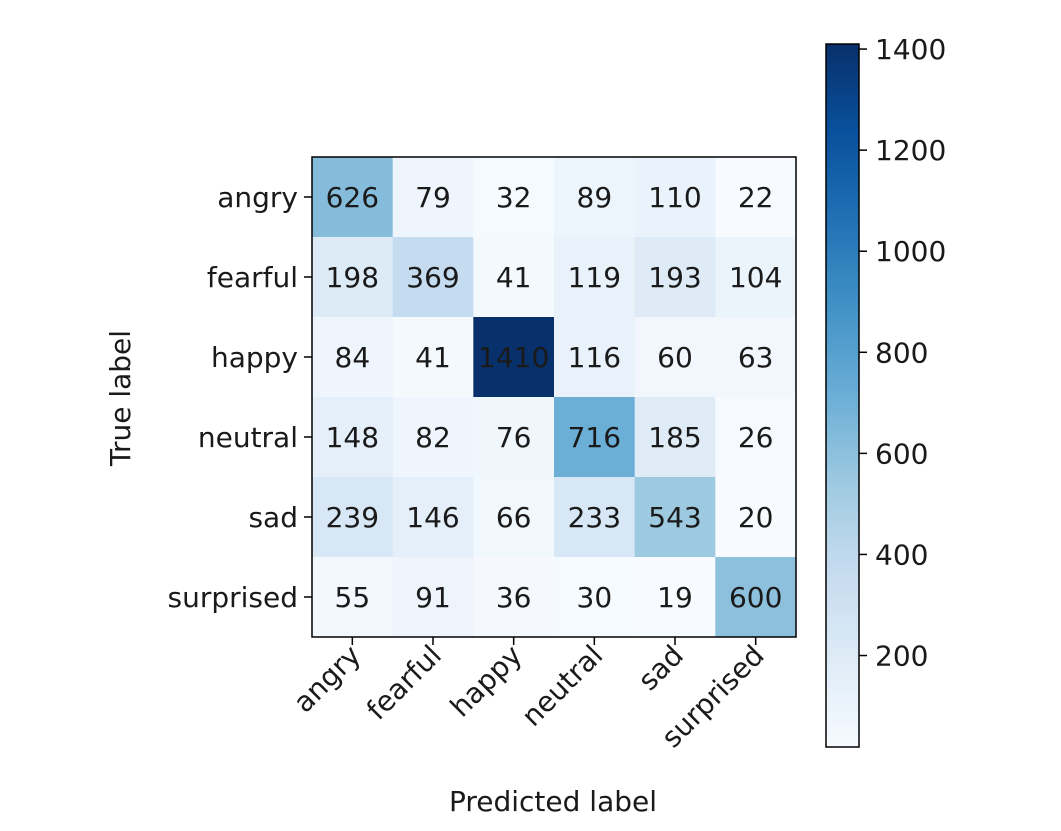 The height and width of the screenshot is (831, 1061). I want to click on cell-value-label: 19, so click(675, 597).